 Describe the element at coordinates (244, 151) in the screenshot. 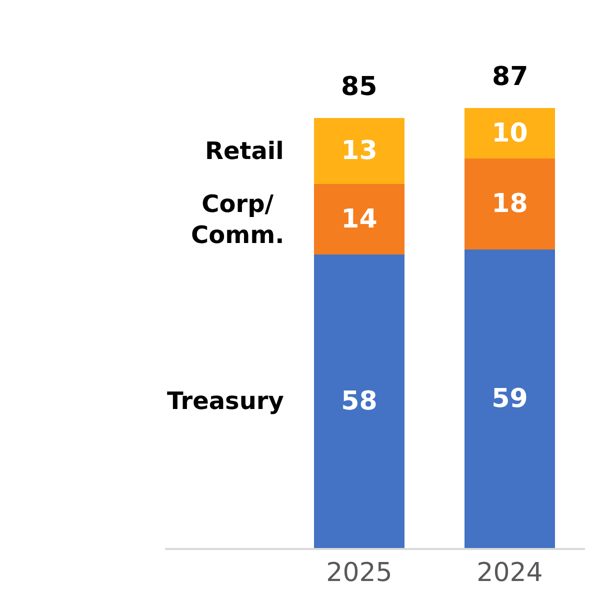

I see `series-label: Retail` at that location.